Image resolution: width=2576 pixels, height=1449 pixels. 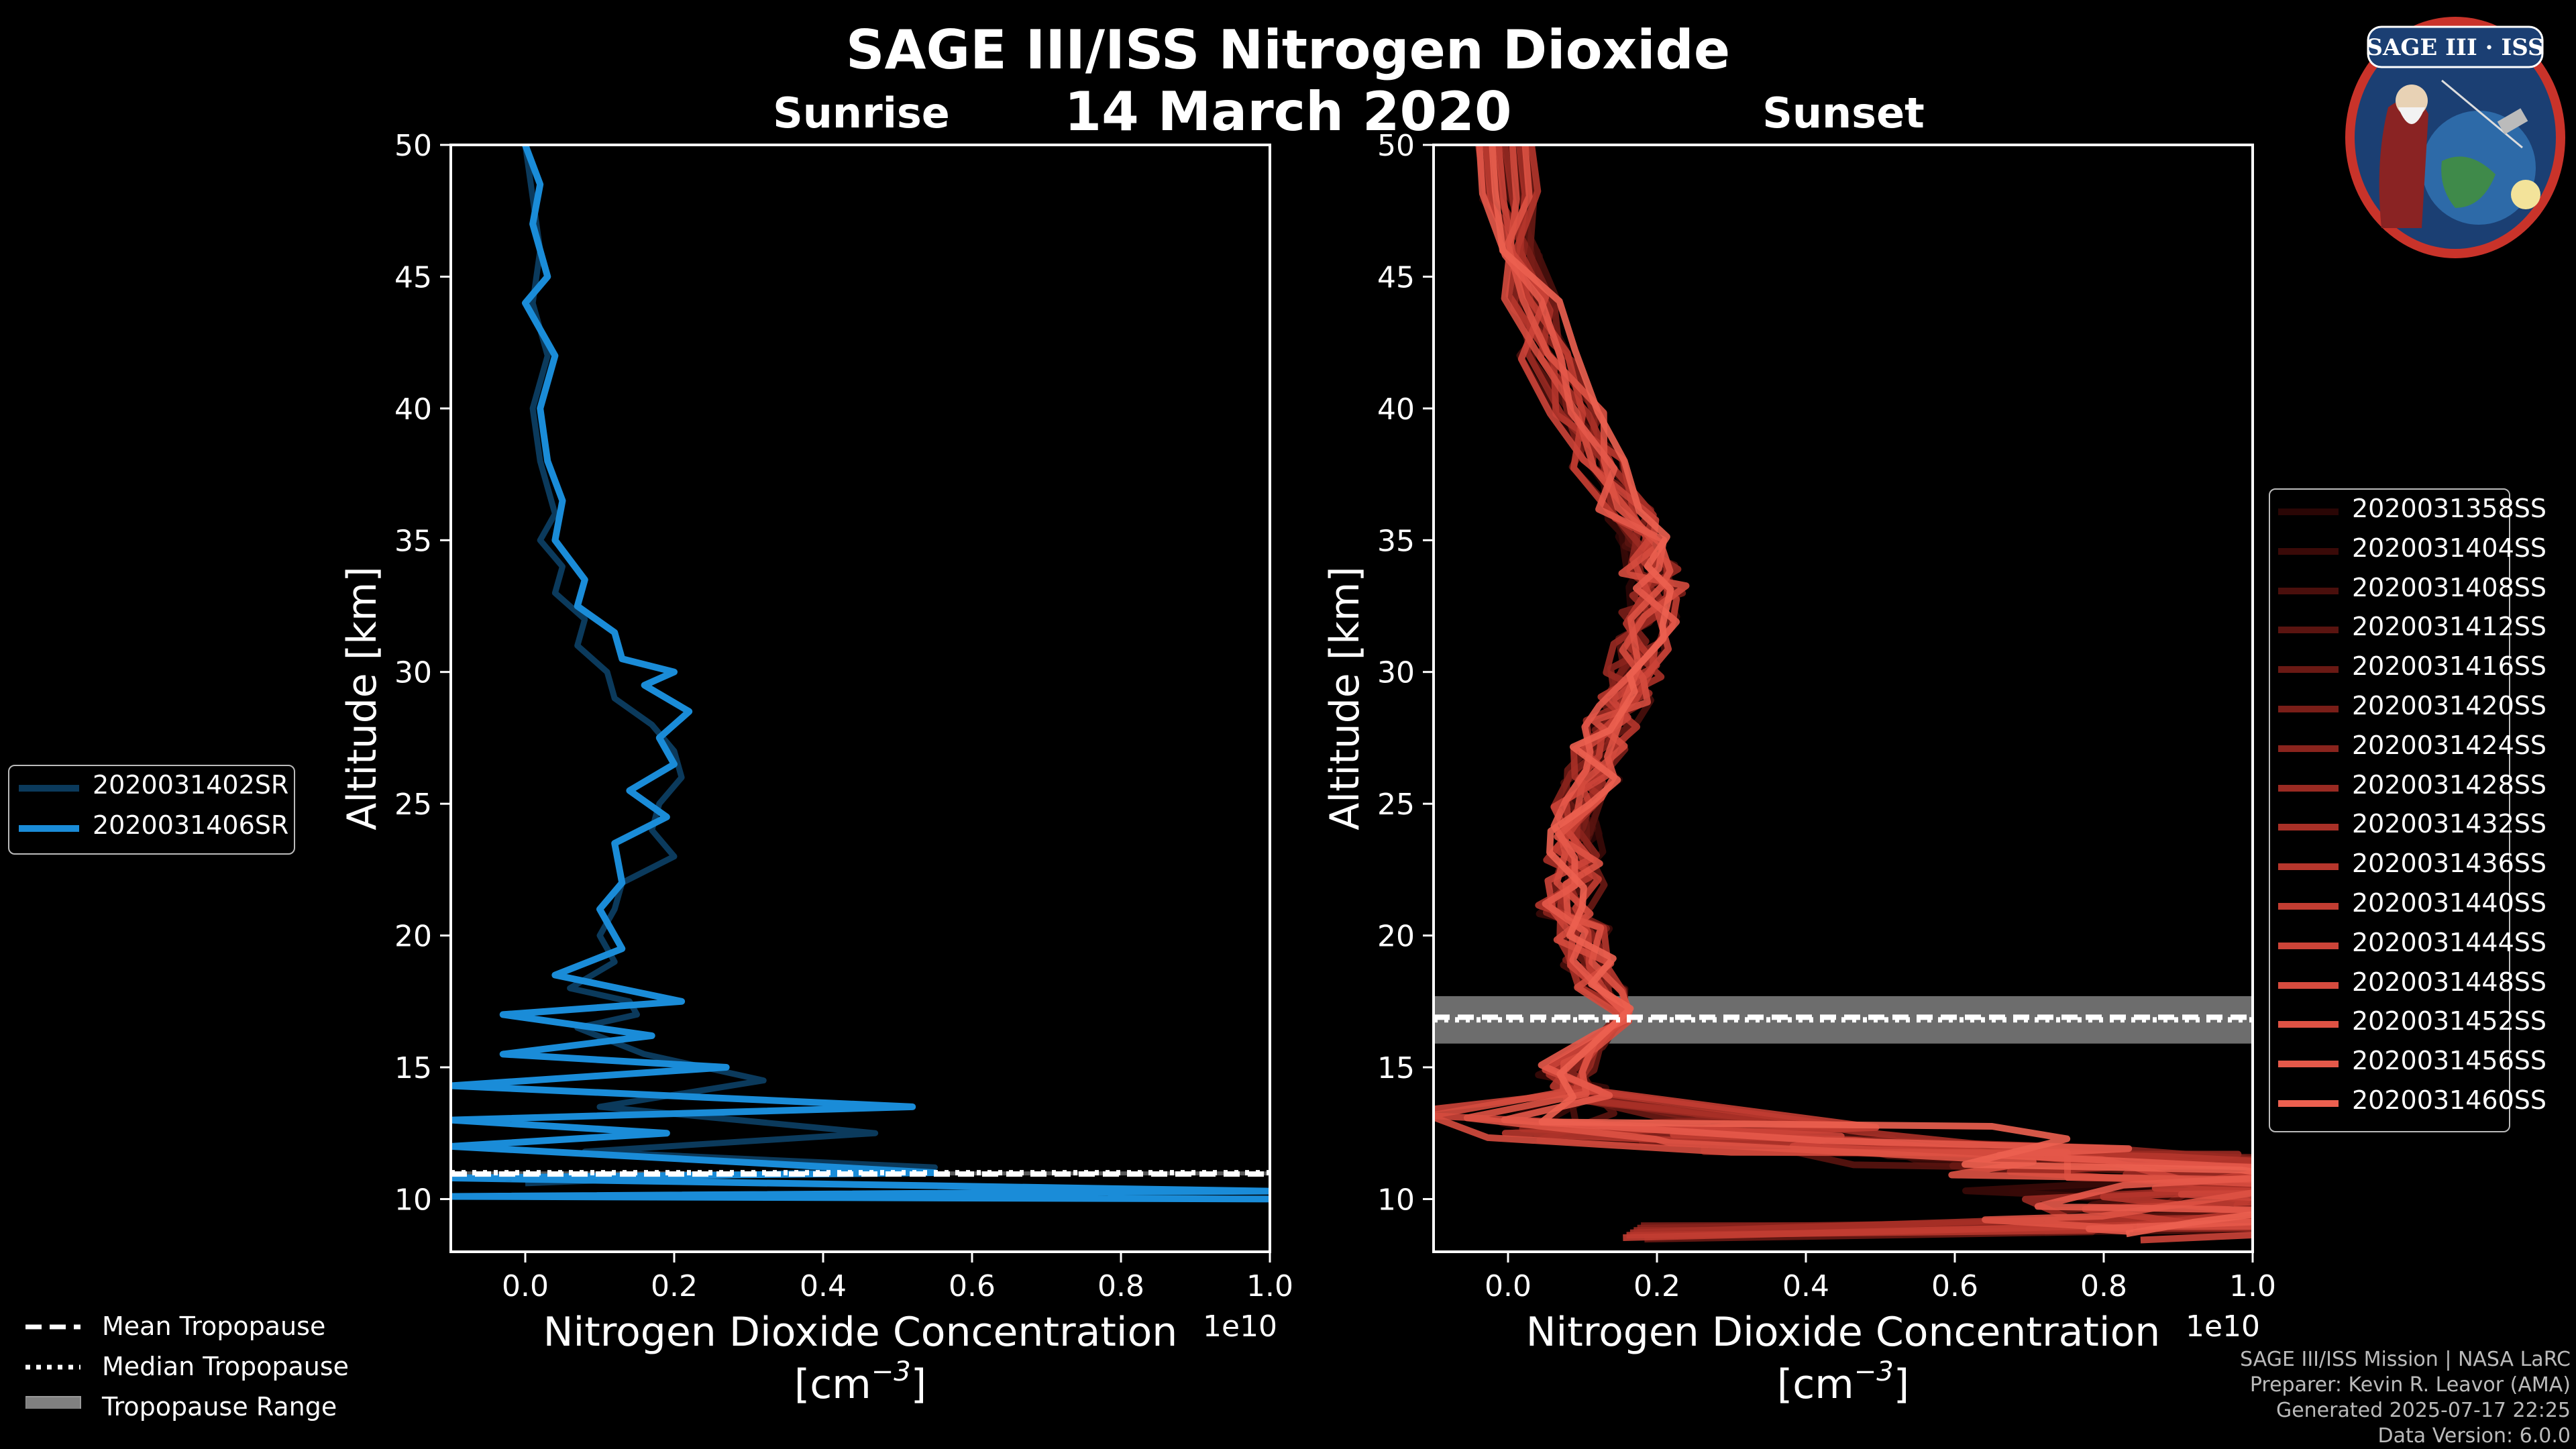 I want to click on legend-swatch-2020031444SS, so click(x=2308, y=945).